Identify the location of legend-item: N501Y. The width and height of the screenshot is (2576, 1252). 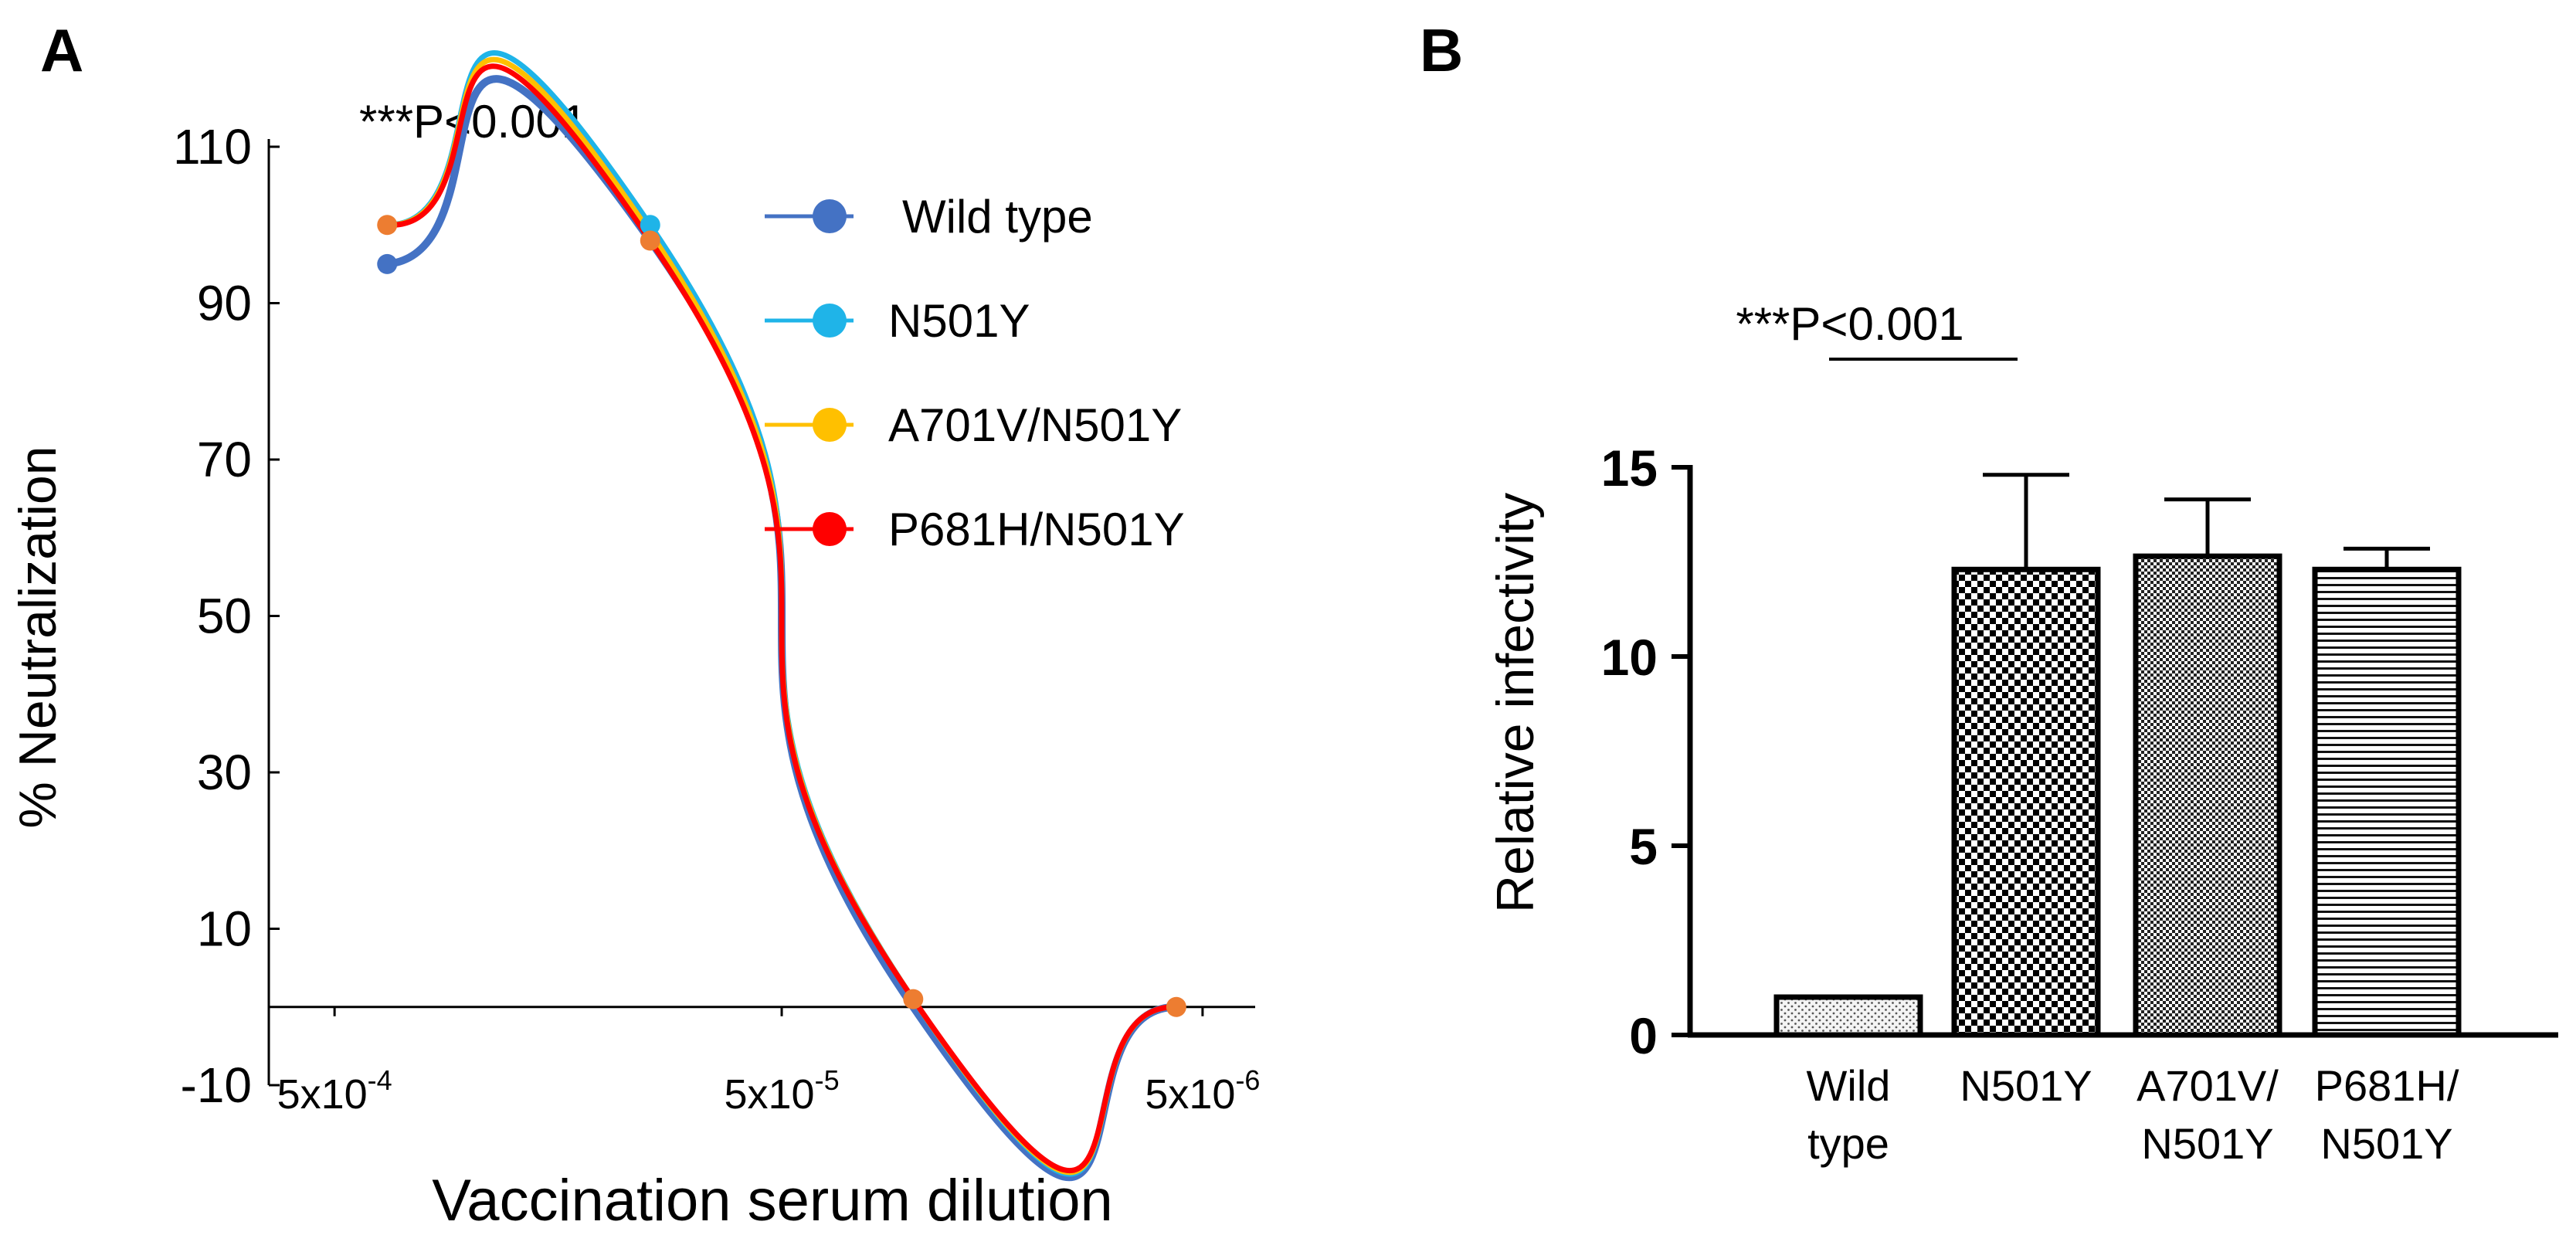
(898, 321).